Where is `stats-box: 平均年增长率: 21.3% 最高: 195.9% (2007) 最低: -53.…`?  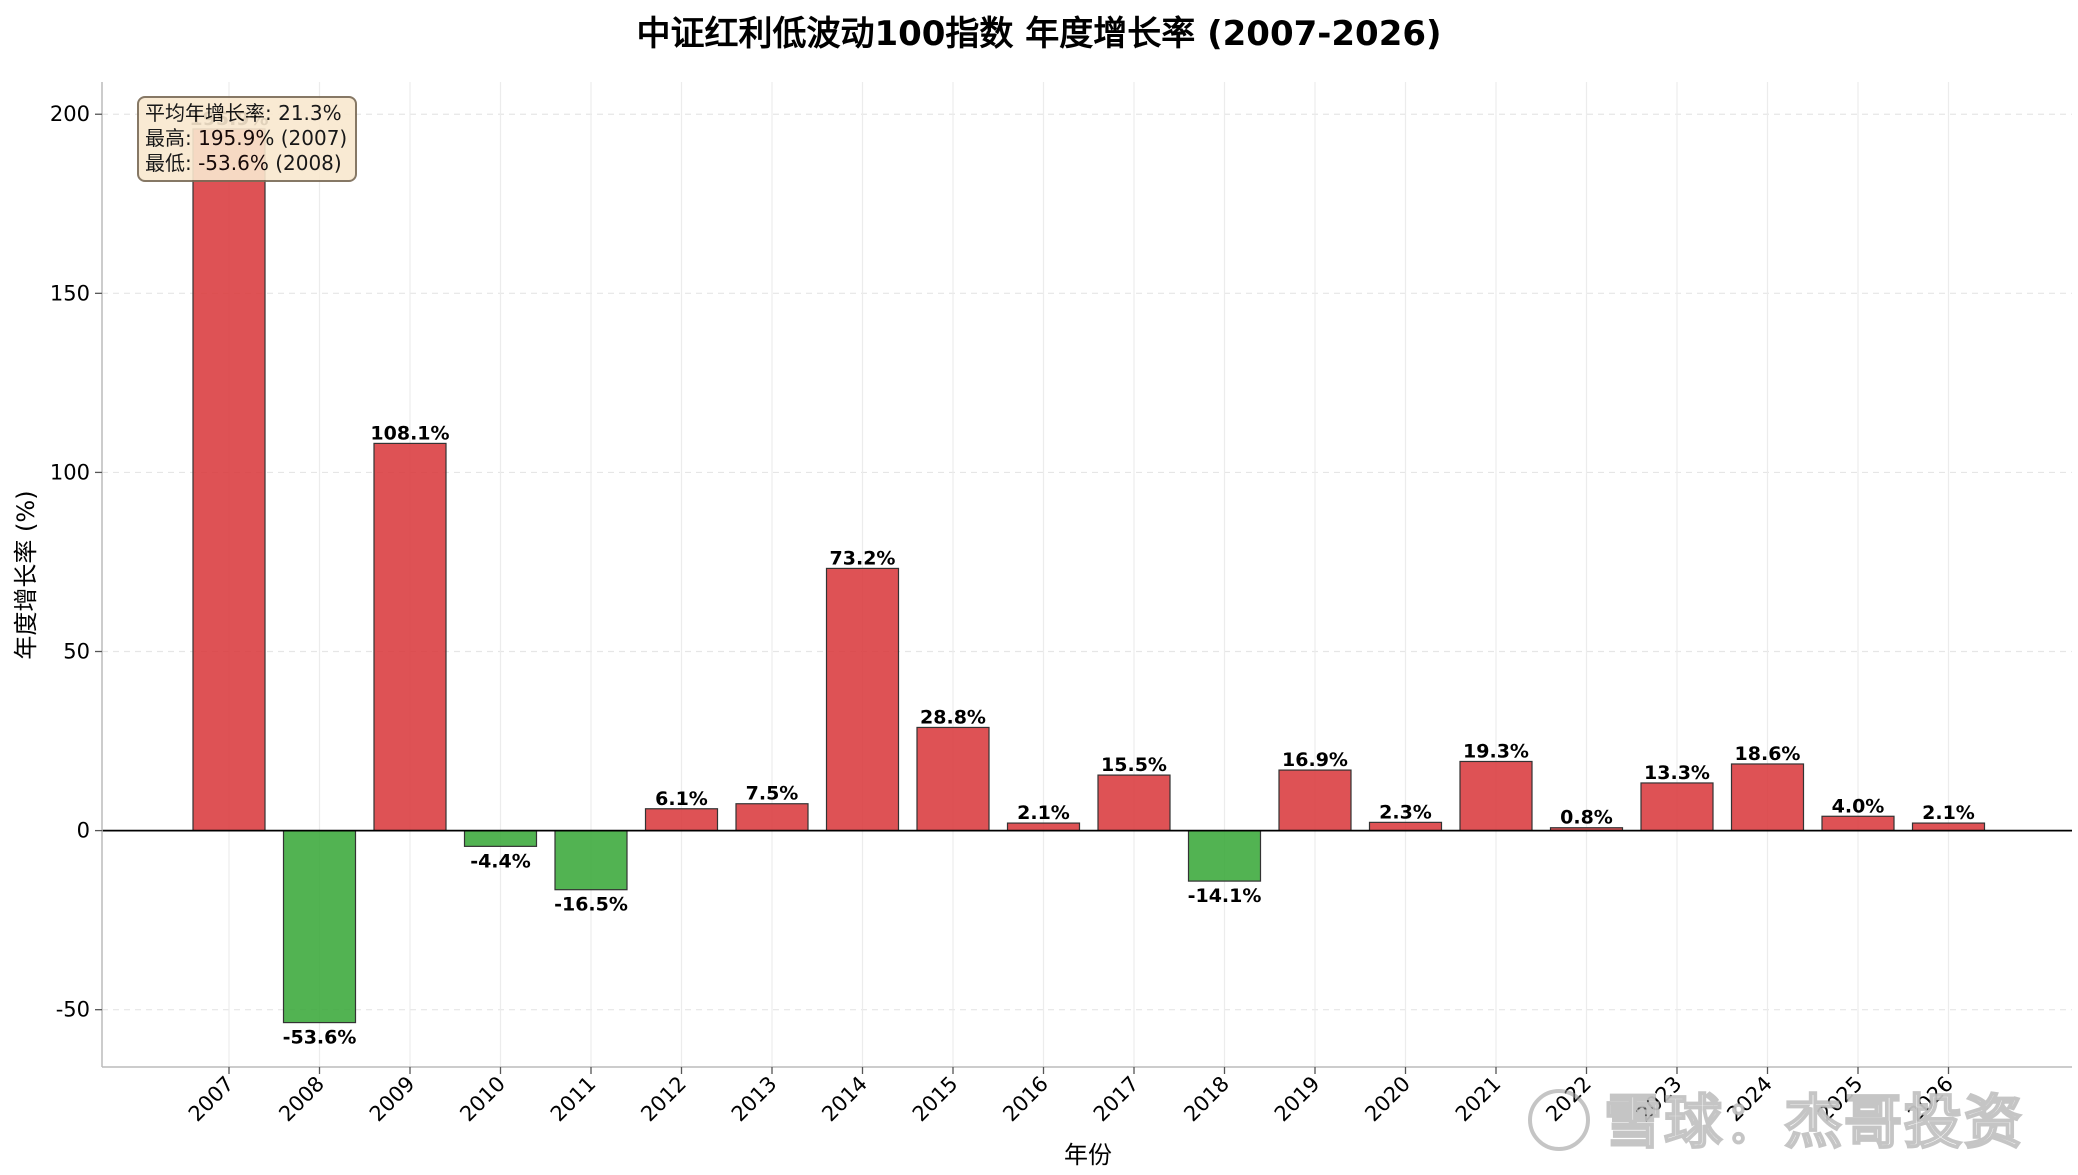
stats-box: 平均年增长率: 21.3% 最高: 195.9% (2007) 最低: -53.… is located at coordinates (247, 139).